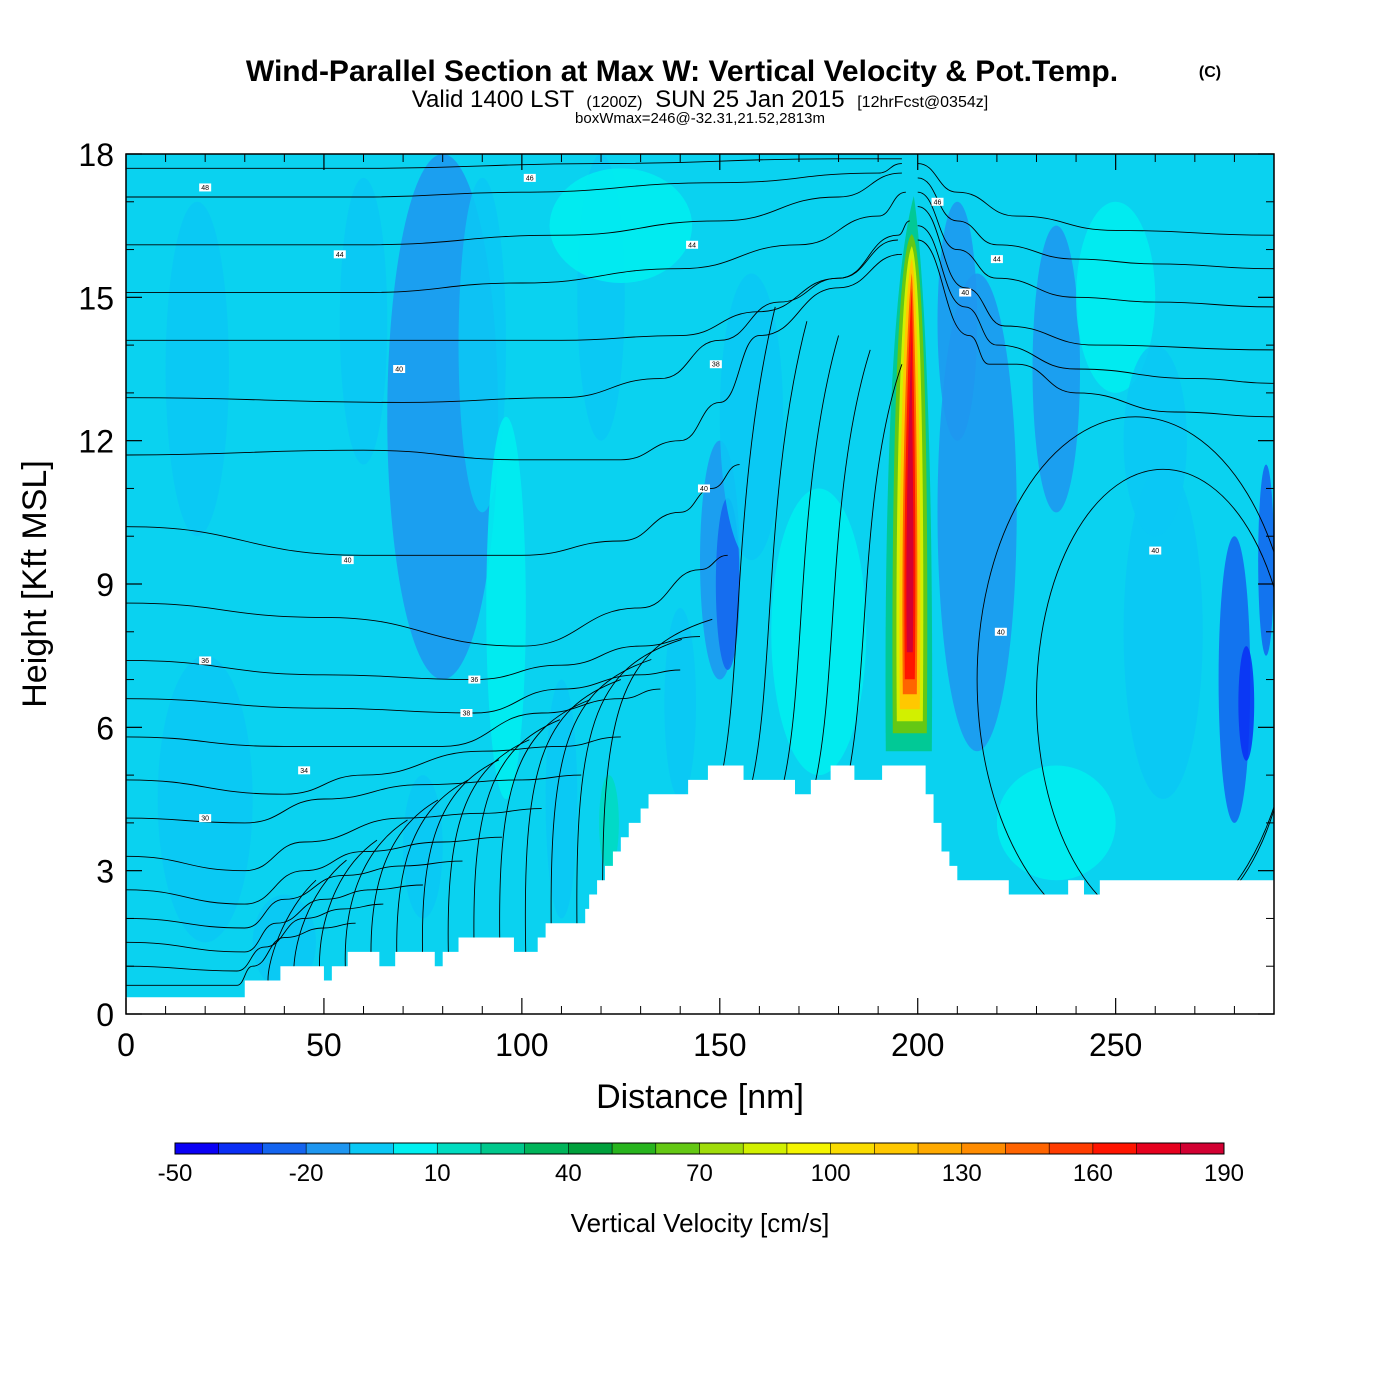 The height and width of the screenshot is (1400, 1400). I want to click on theta-label-17: 40, so click(1000, 631).